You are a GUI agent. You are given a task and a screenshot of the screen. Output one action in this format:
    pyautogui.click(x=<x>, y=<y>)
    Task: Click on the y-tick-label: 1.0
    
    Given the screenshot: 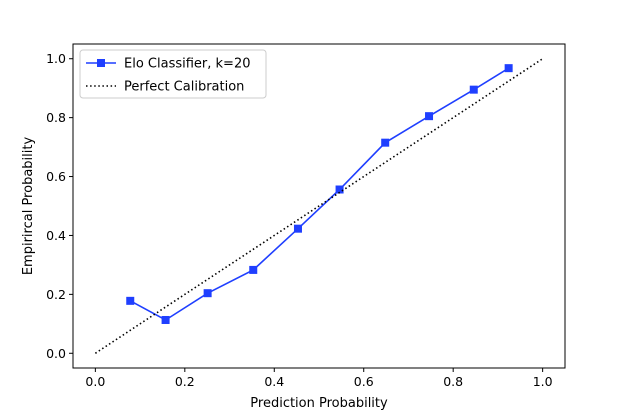 What is the action you would take?
    pyautogui.click(x=56, y=58)
    